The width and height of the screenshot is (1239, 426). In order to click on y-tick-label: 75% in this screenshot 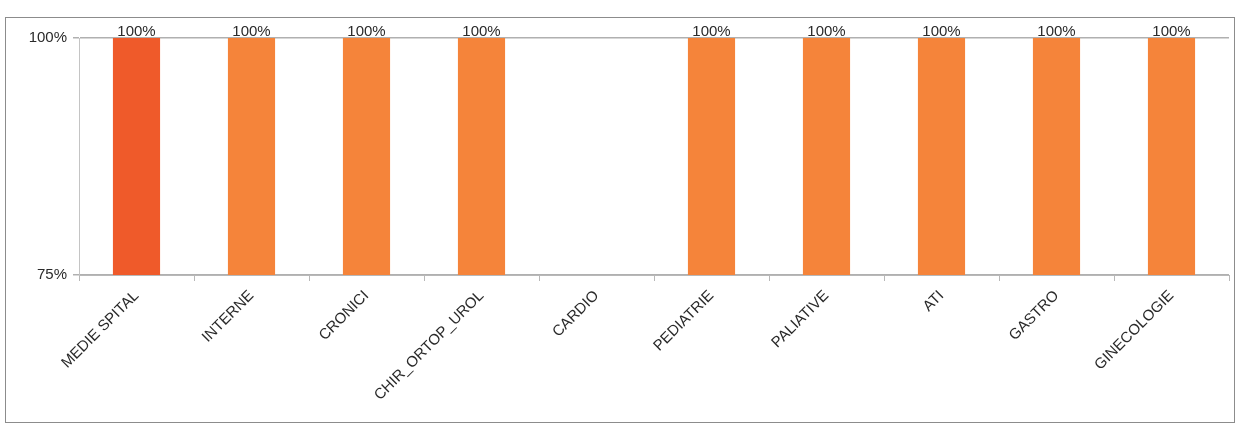, I will do `click(51, 274)`.